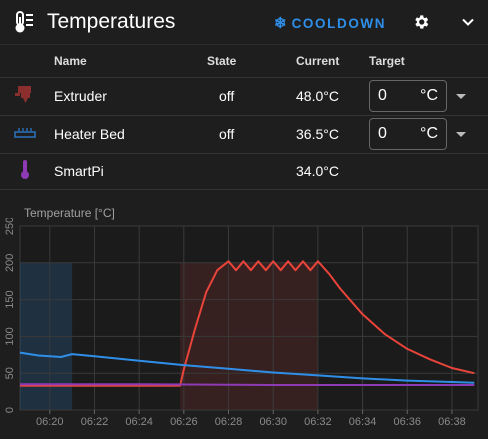 Image resolution: width=488 pixels, height=439 pixels. I want to click on panel-title: Temperatures, so click(111, 21).